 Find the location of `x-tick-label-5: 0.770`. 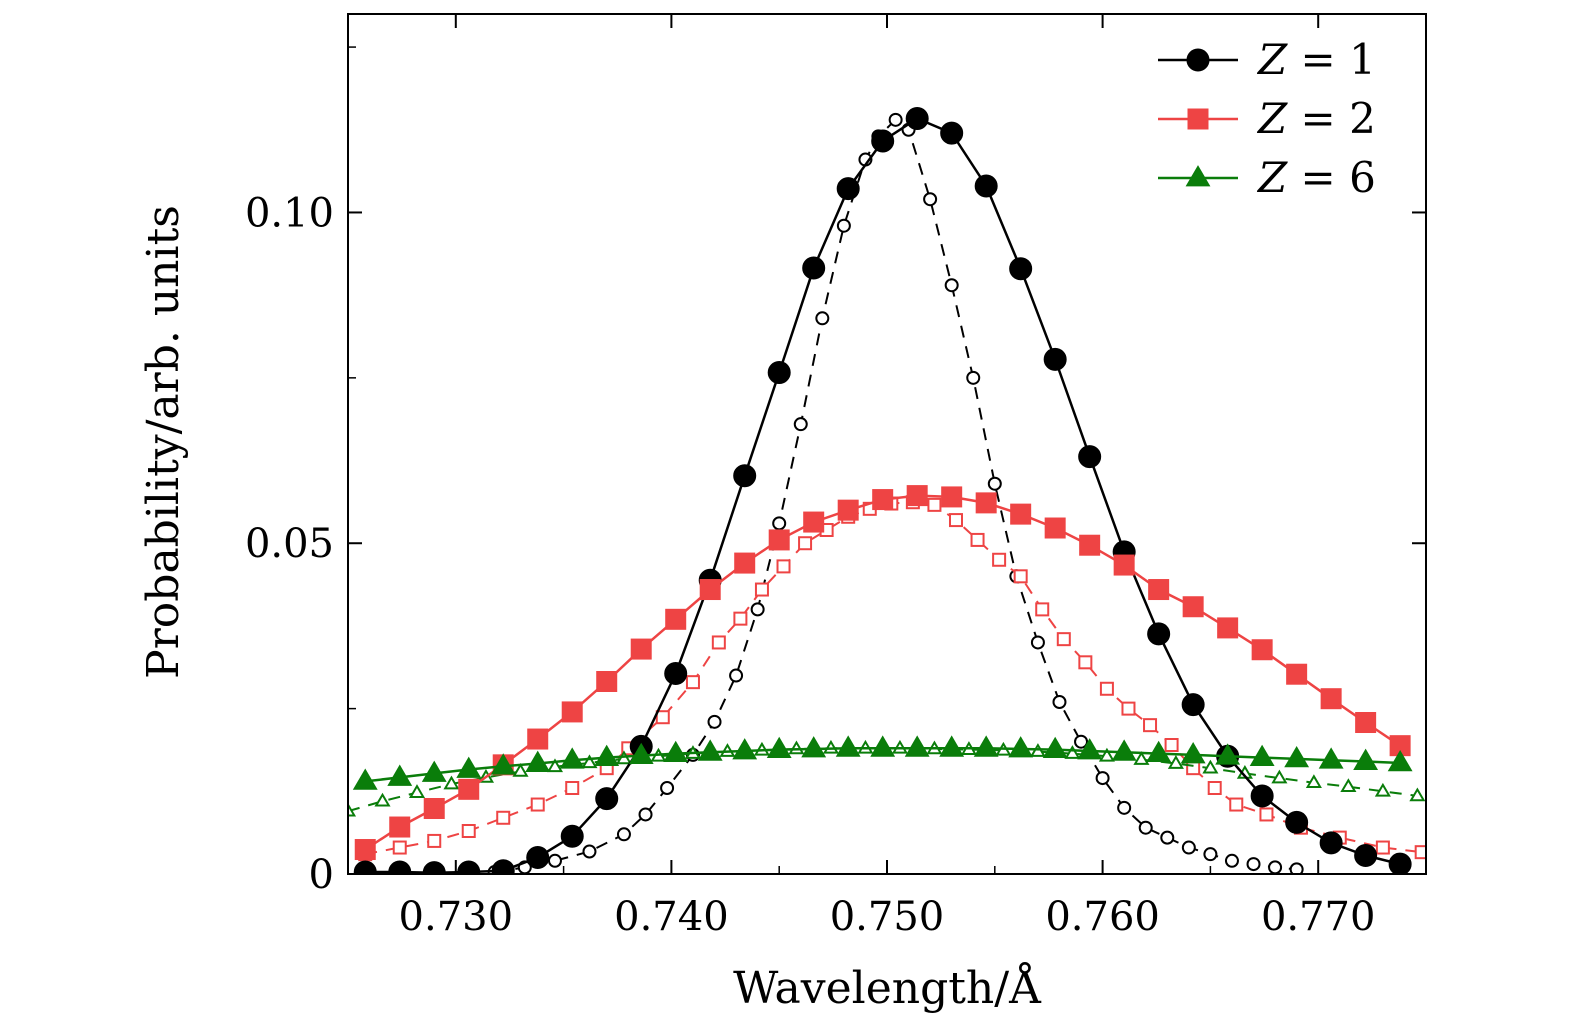

x-tick-label-5: 0.770 is located at coordinates (1318, 917).